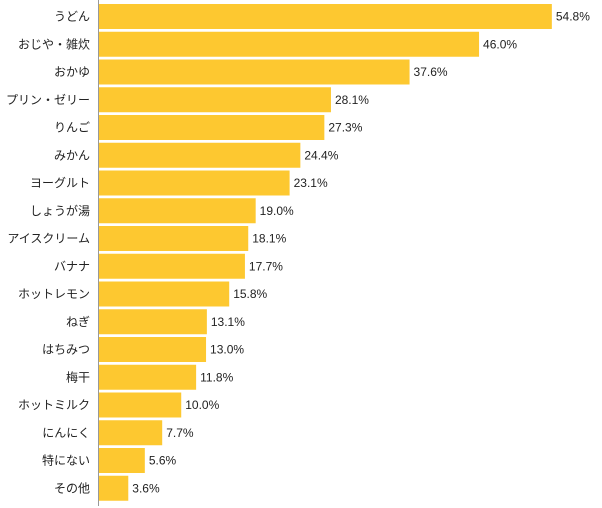 The width and height of the screenshot is (602, 508). Describe the element at coordinates (250, 294) in the screenshot. I see `value-label: 15.8%` at that location.